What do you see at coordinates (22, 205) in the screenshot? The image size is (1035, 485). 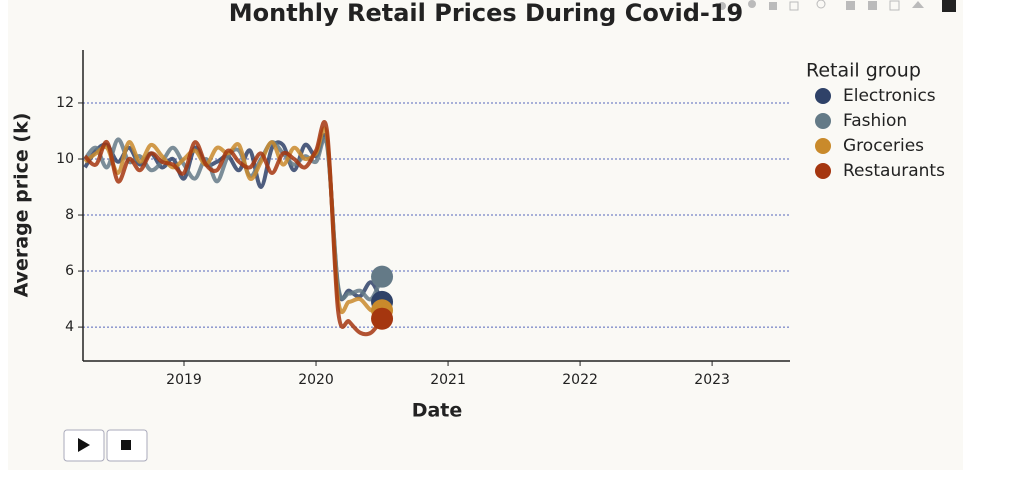 I see `y-axis-title: Average price (k)` at bounding box center [22, 205].